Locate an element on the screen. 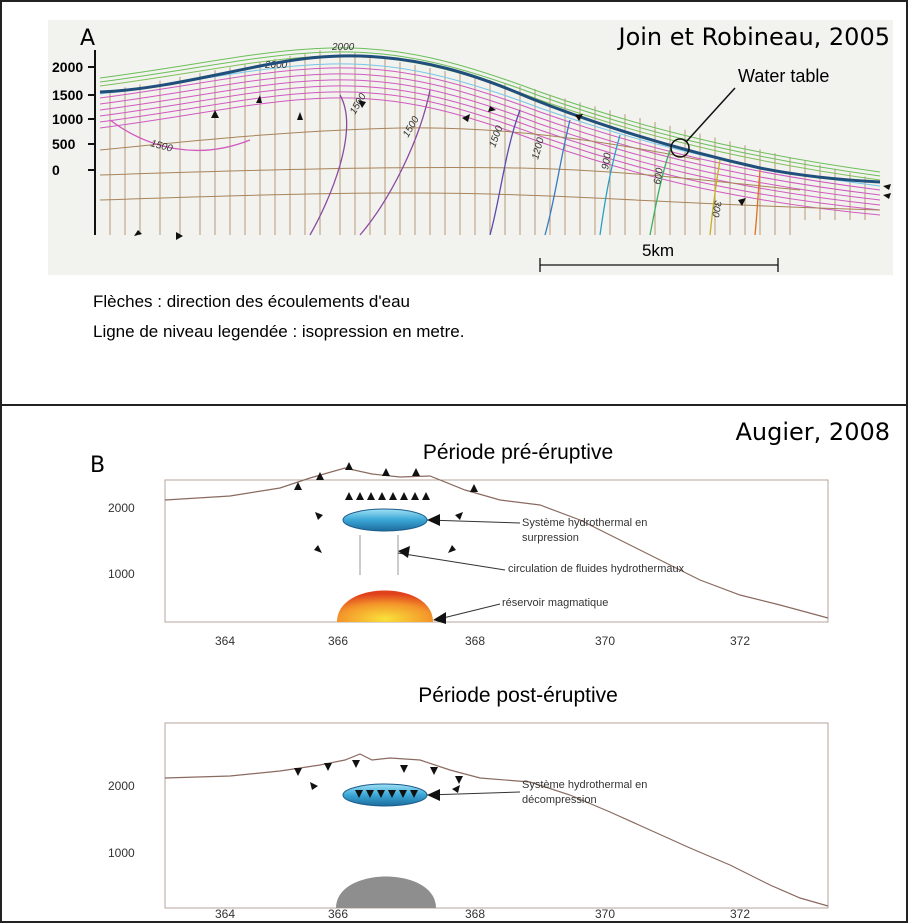 The height and width of the screenshot is (923, 908). post-eruptive-title: Période post-éruptive is located at coordinates (518, 695).